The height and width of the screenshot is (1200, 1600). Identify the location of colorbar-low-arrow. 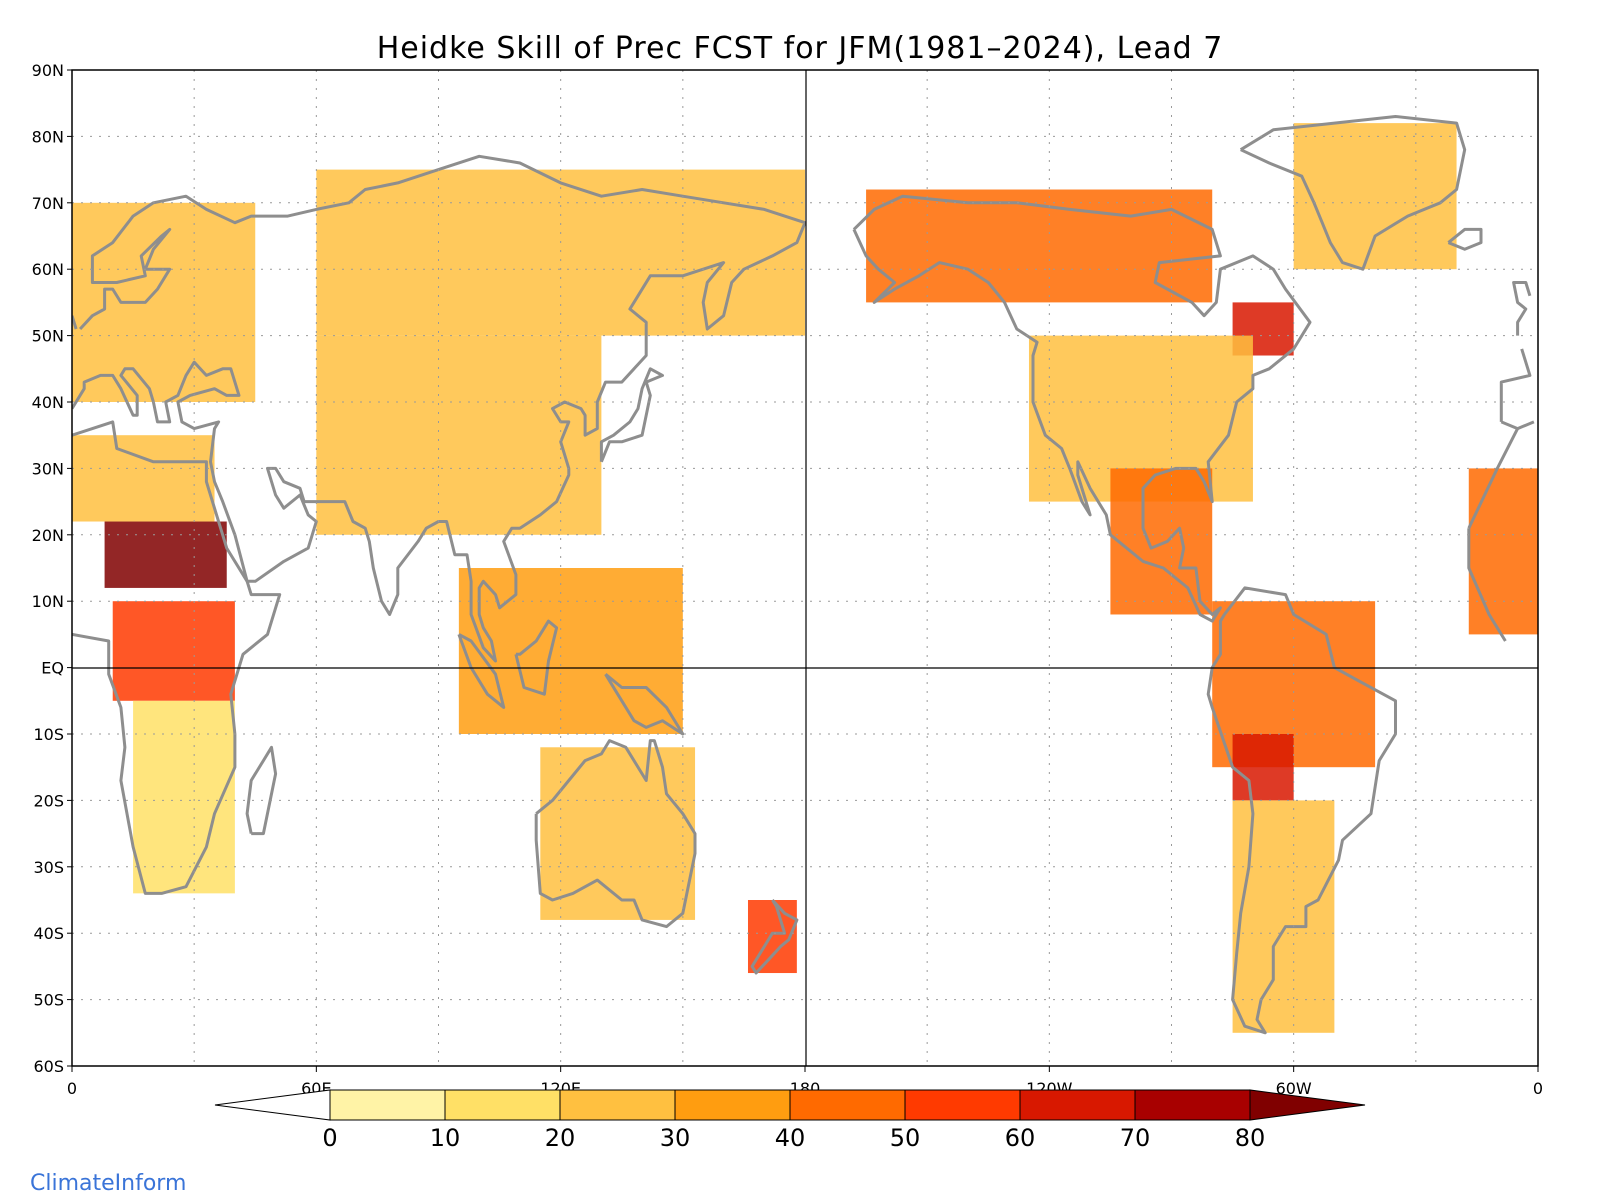
(272, 1105).